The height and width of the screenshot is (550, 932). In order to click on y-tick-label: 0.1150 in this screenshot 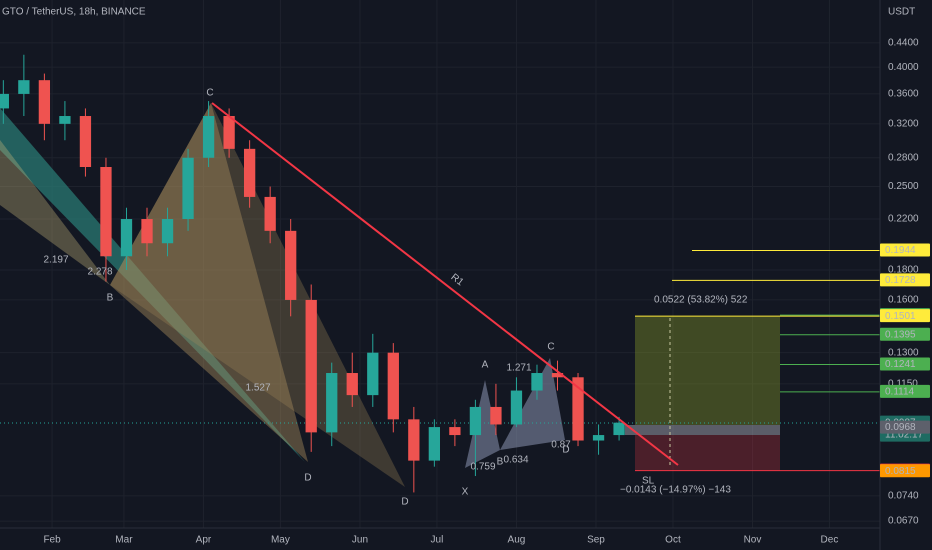, I will do `click(903, 383)`.